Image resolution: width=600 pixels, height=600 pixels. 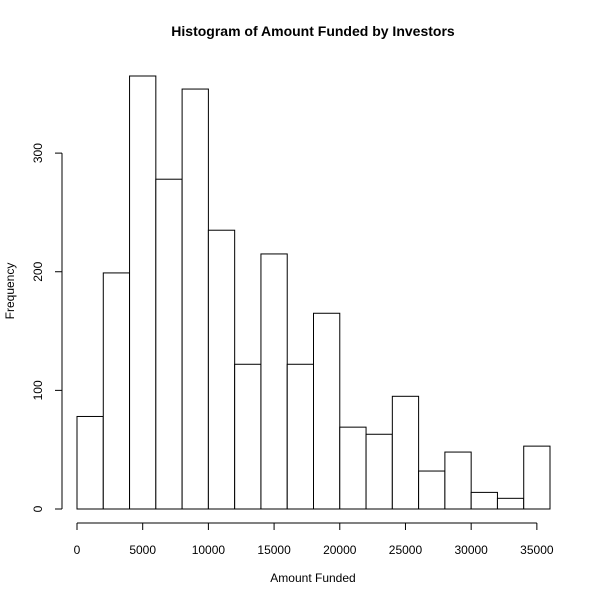 I want to click on y-tick-label: 100, so click(x=38, y=390).